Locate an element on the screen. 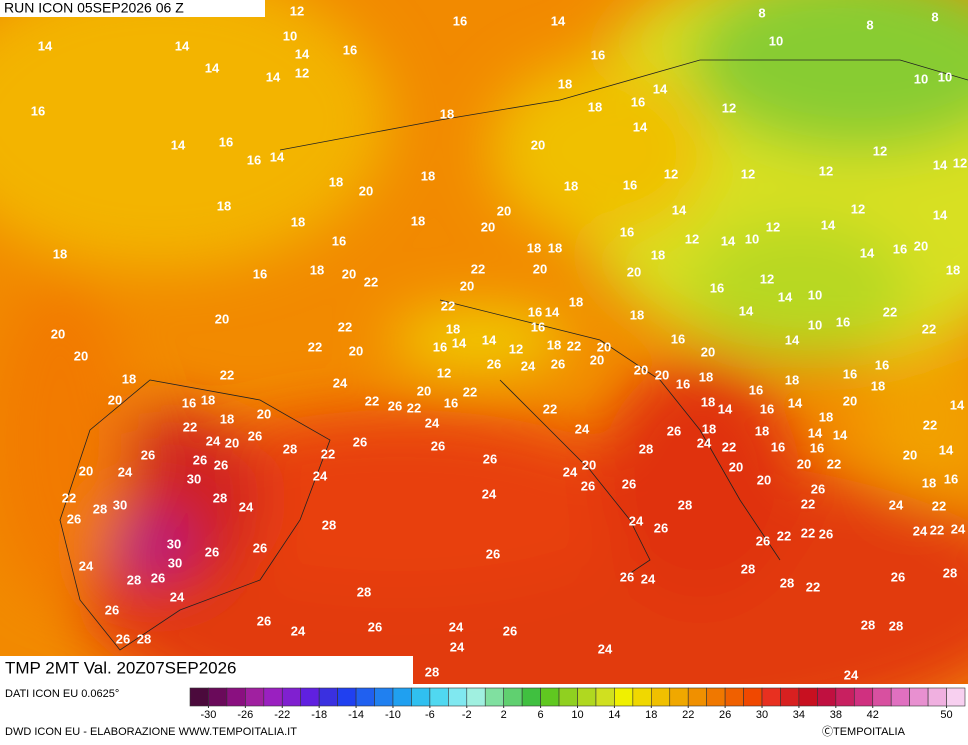  temperature-label: 30 is located at coordinates (120, 504).